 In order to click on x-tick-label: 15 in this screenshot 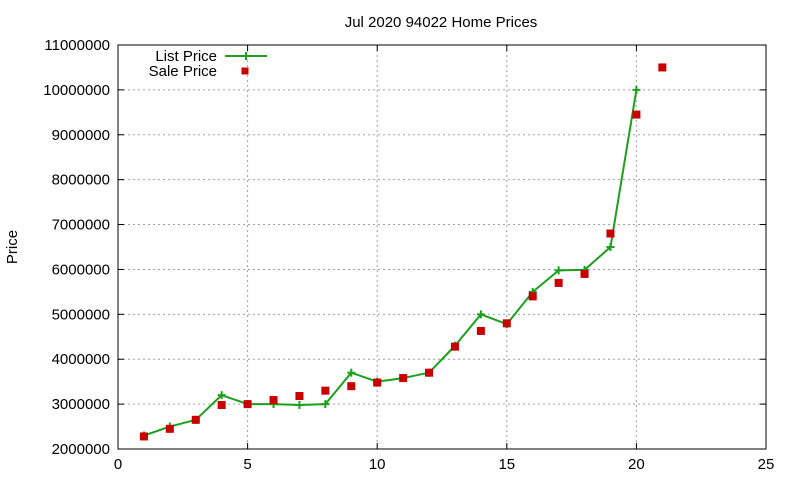, I will do `click(506, 464)`.